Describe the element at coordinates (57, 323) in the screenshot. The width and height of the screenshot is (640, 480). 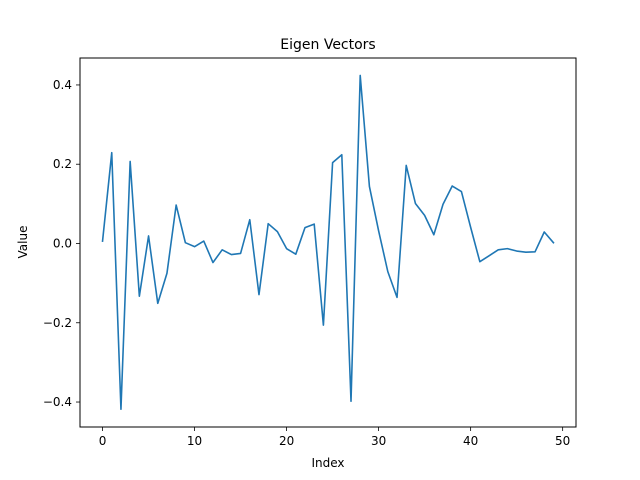
I see `y-tick-label: −0.2` at that location.